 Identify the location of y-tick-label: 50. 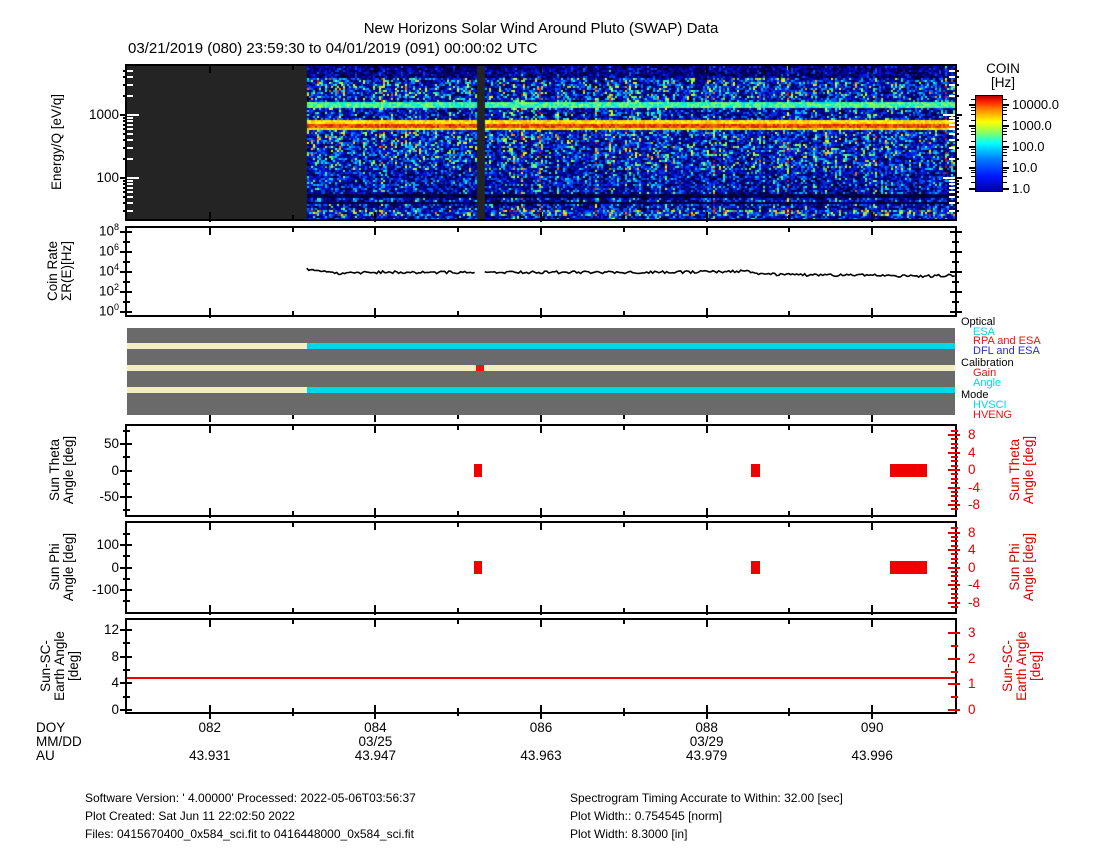
(111, 443).